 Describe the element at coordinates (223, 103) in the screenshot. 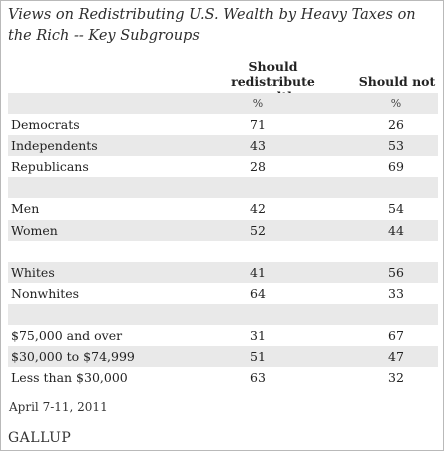

I see `units-row: % %` at that location.